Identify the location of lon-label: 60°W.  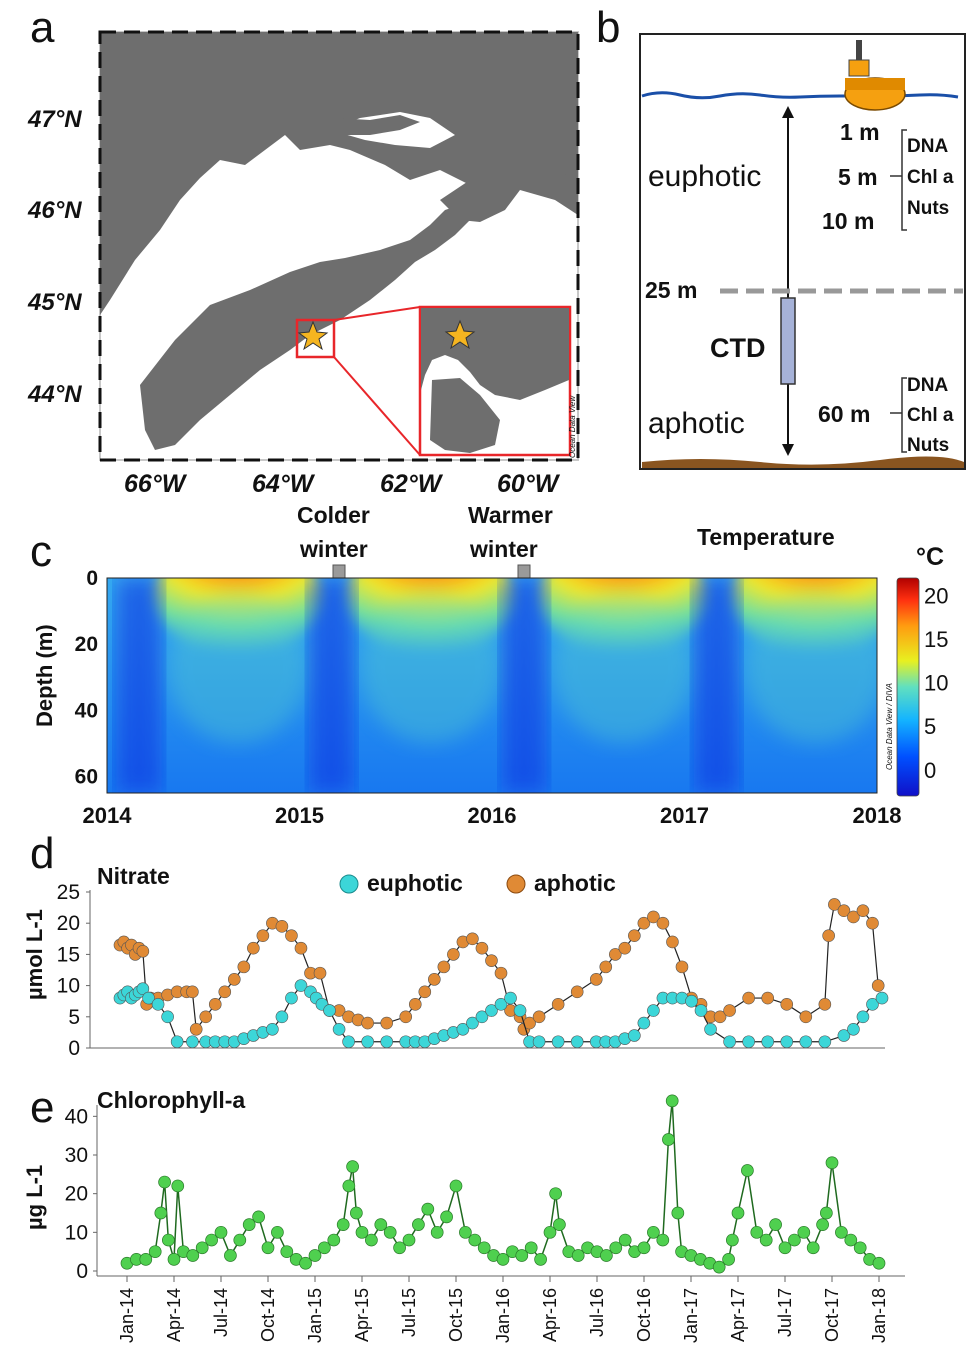
(529, 484).